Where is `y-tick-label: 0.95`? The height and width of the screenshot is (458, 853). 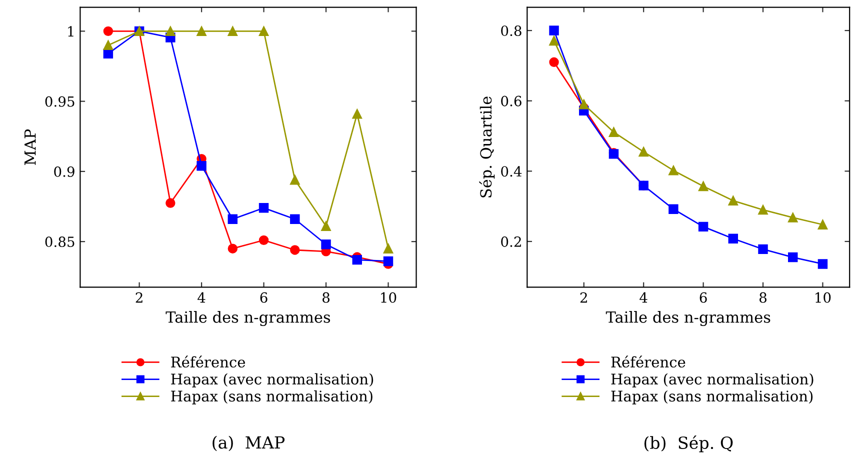 y-tick-label: 0.95 is located at coordinates (59, 101).